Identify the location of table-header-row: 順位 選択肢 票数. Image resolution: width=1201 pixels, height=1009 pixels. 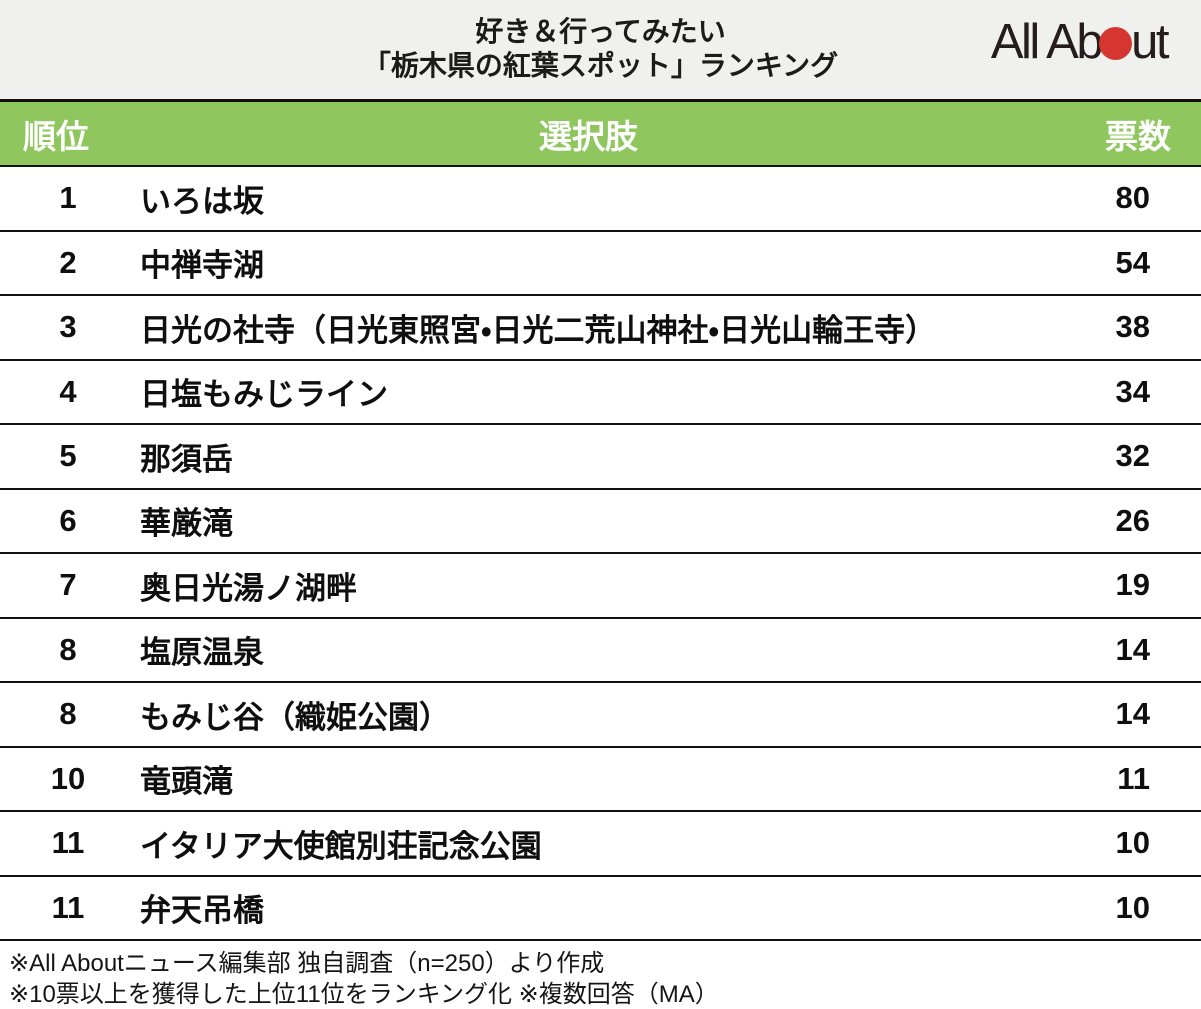
(600, 134).